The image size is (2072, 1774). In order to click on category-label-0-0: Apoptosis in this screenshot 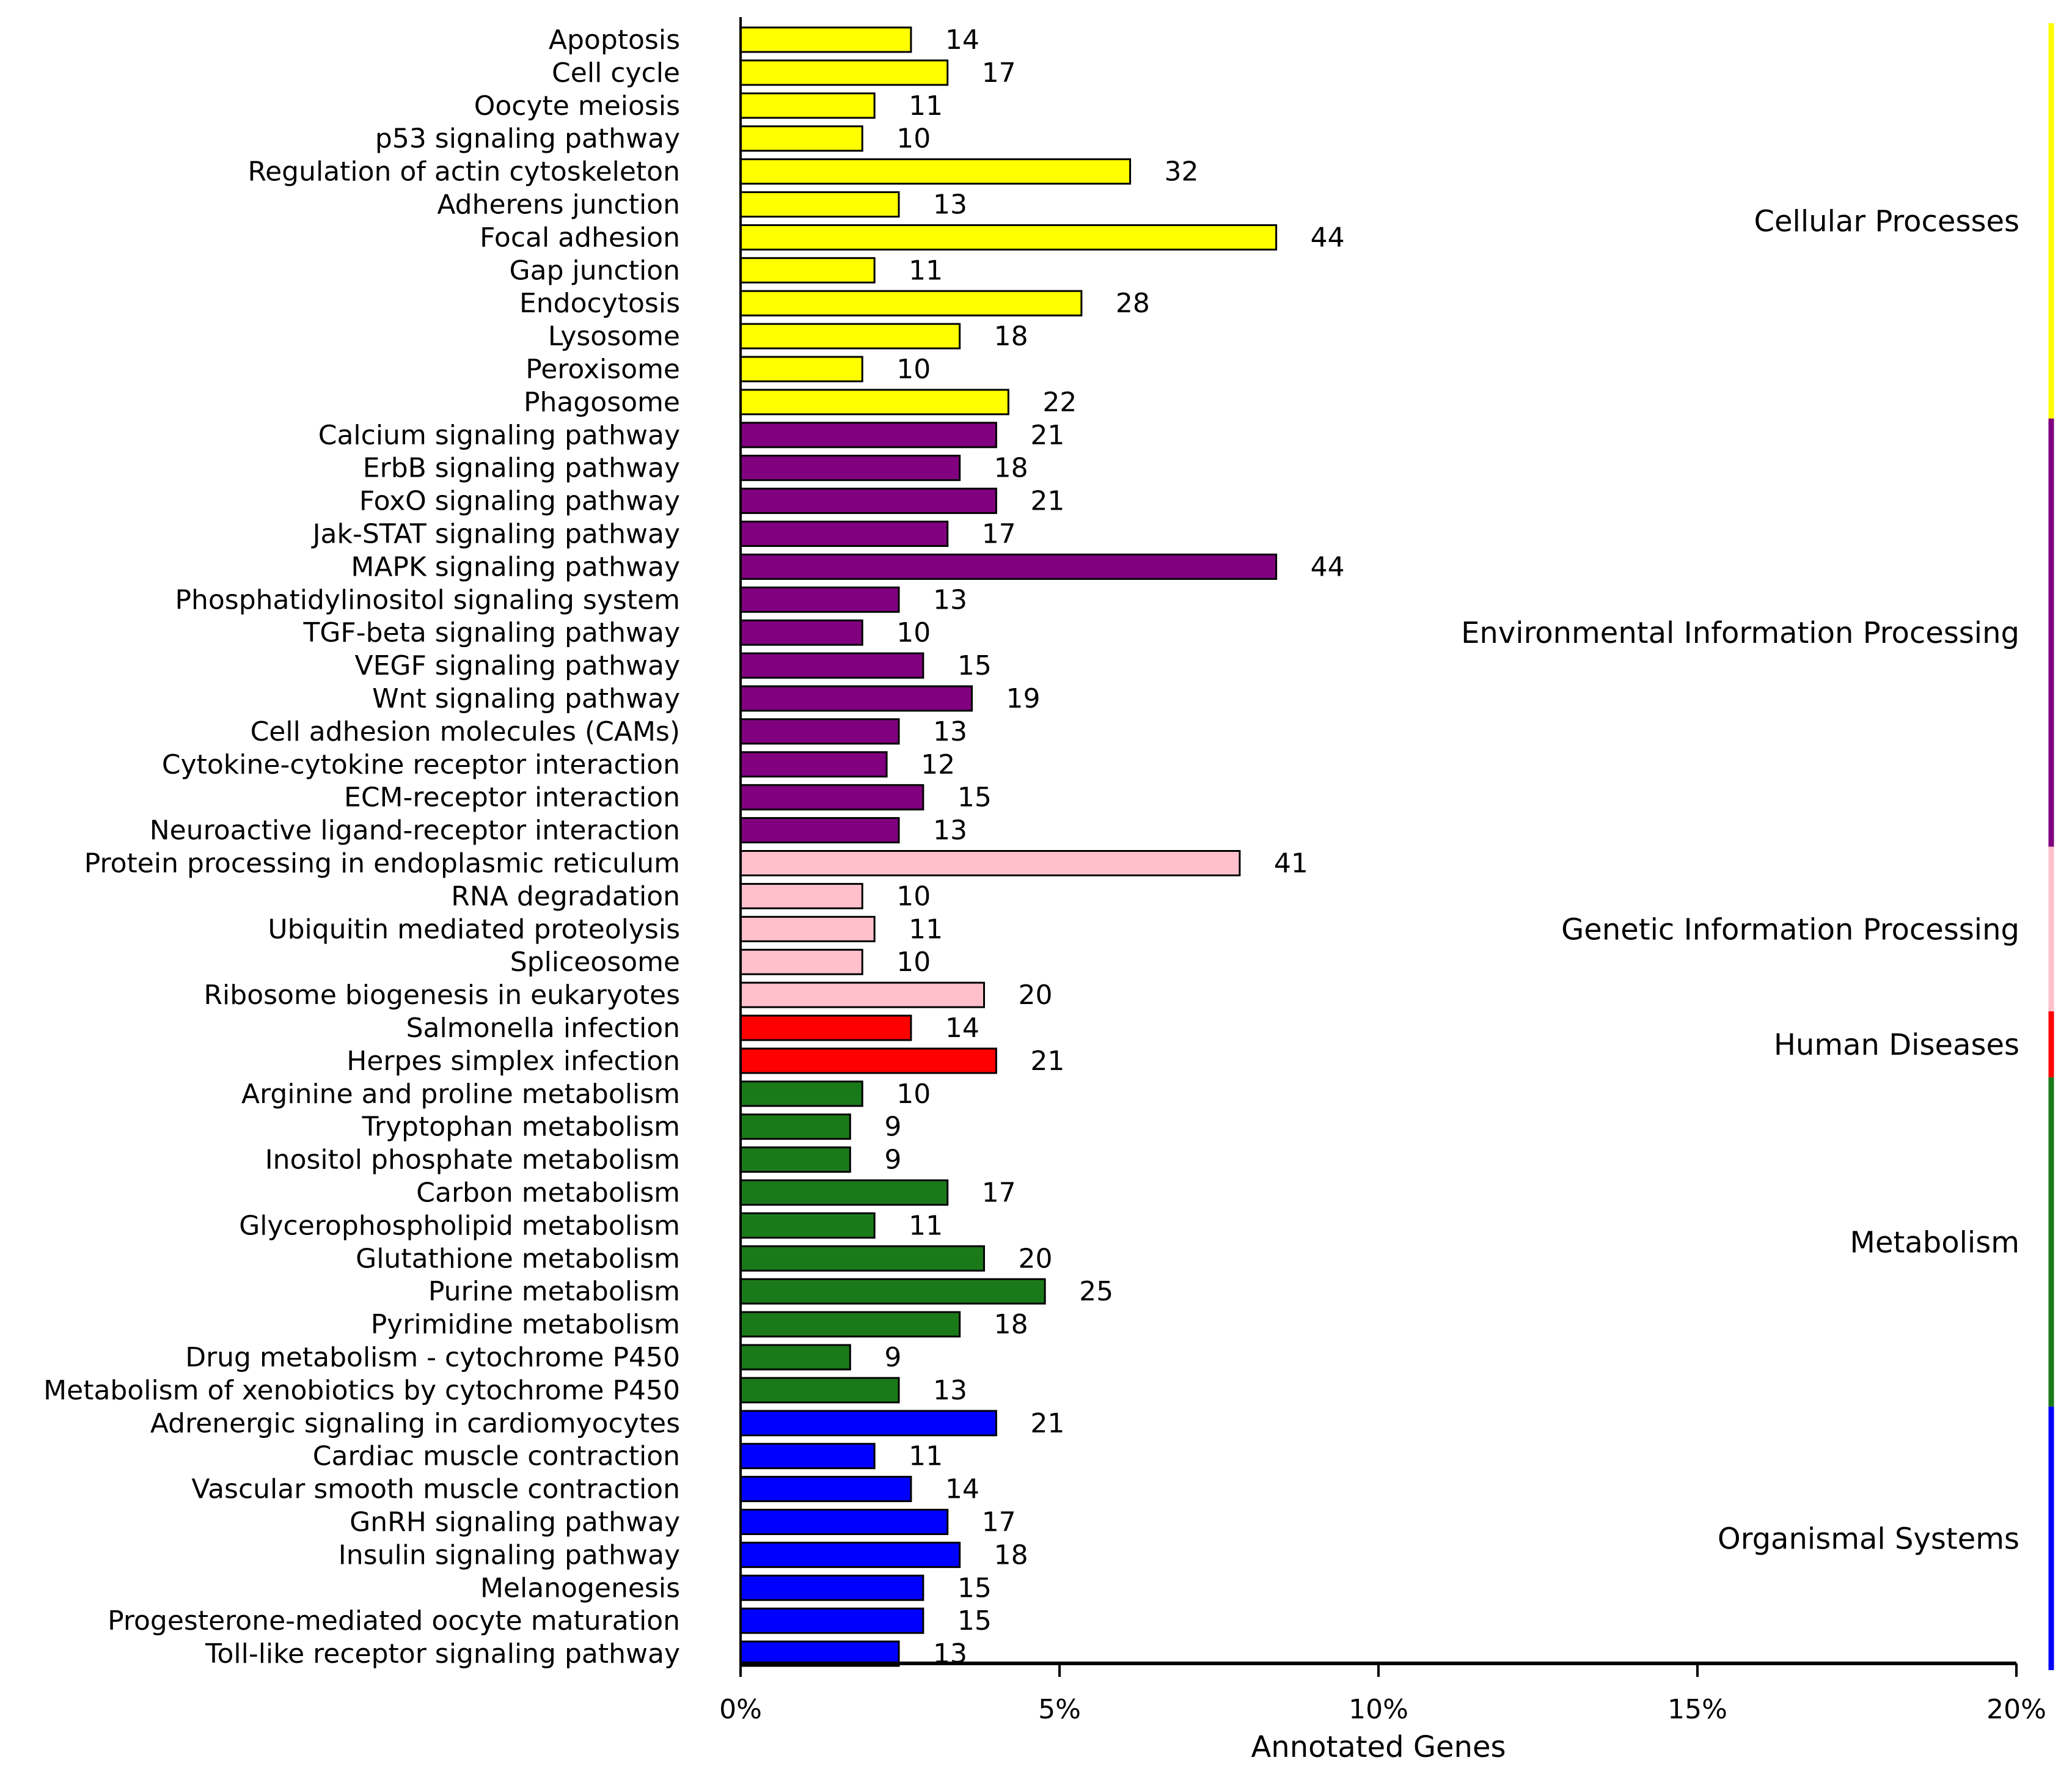, I will do `click(614, 40)`.